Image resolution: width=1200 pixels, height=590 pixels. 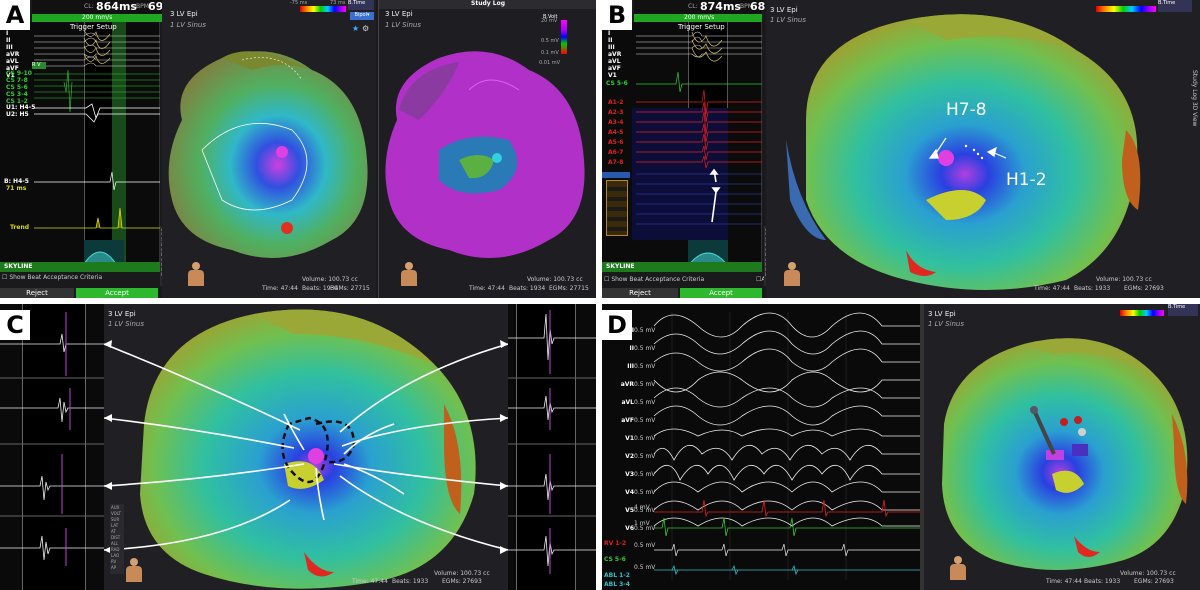 I want to click on lead-avr: aVR, so click(x=13, y=54).